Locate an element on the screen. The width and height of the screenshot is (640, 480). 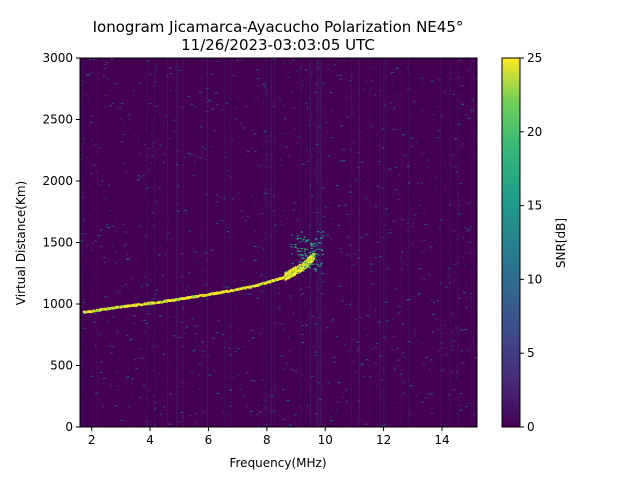
y-tick-label: 3000 is located at coordinates (57, 58).